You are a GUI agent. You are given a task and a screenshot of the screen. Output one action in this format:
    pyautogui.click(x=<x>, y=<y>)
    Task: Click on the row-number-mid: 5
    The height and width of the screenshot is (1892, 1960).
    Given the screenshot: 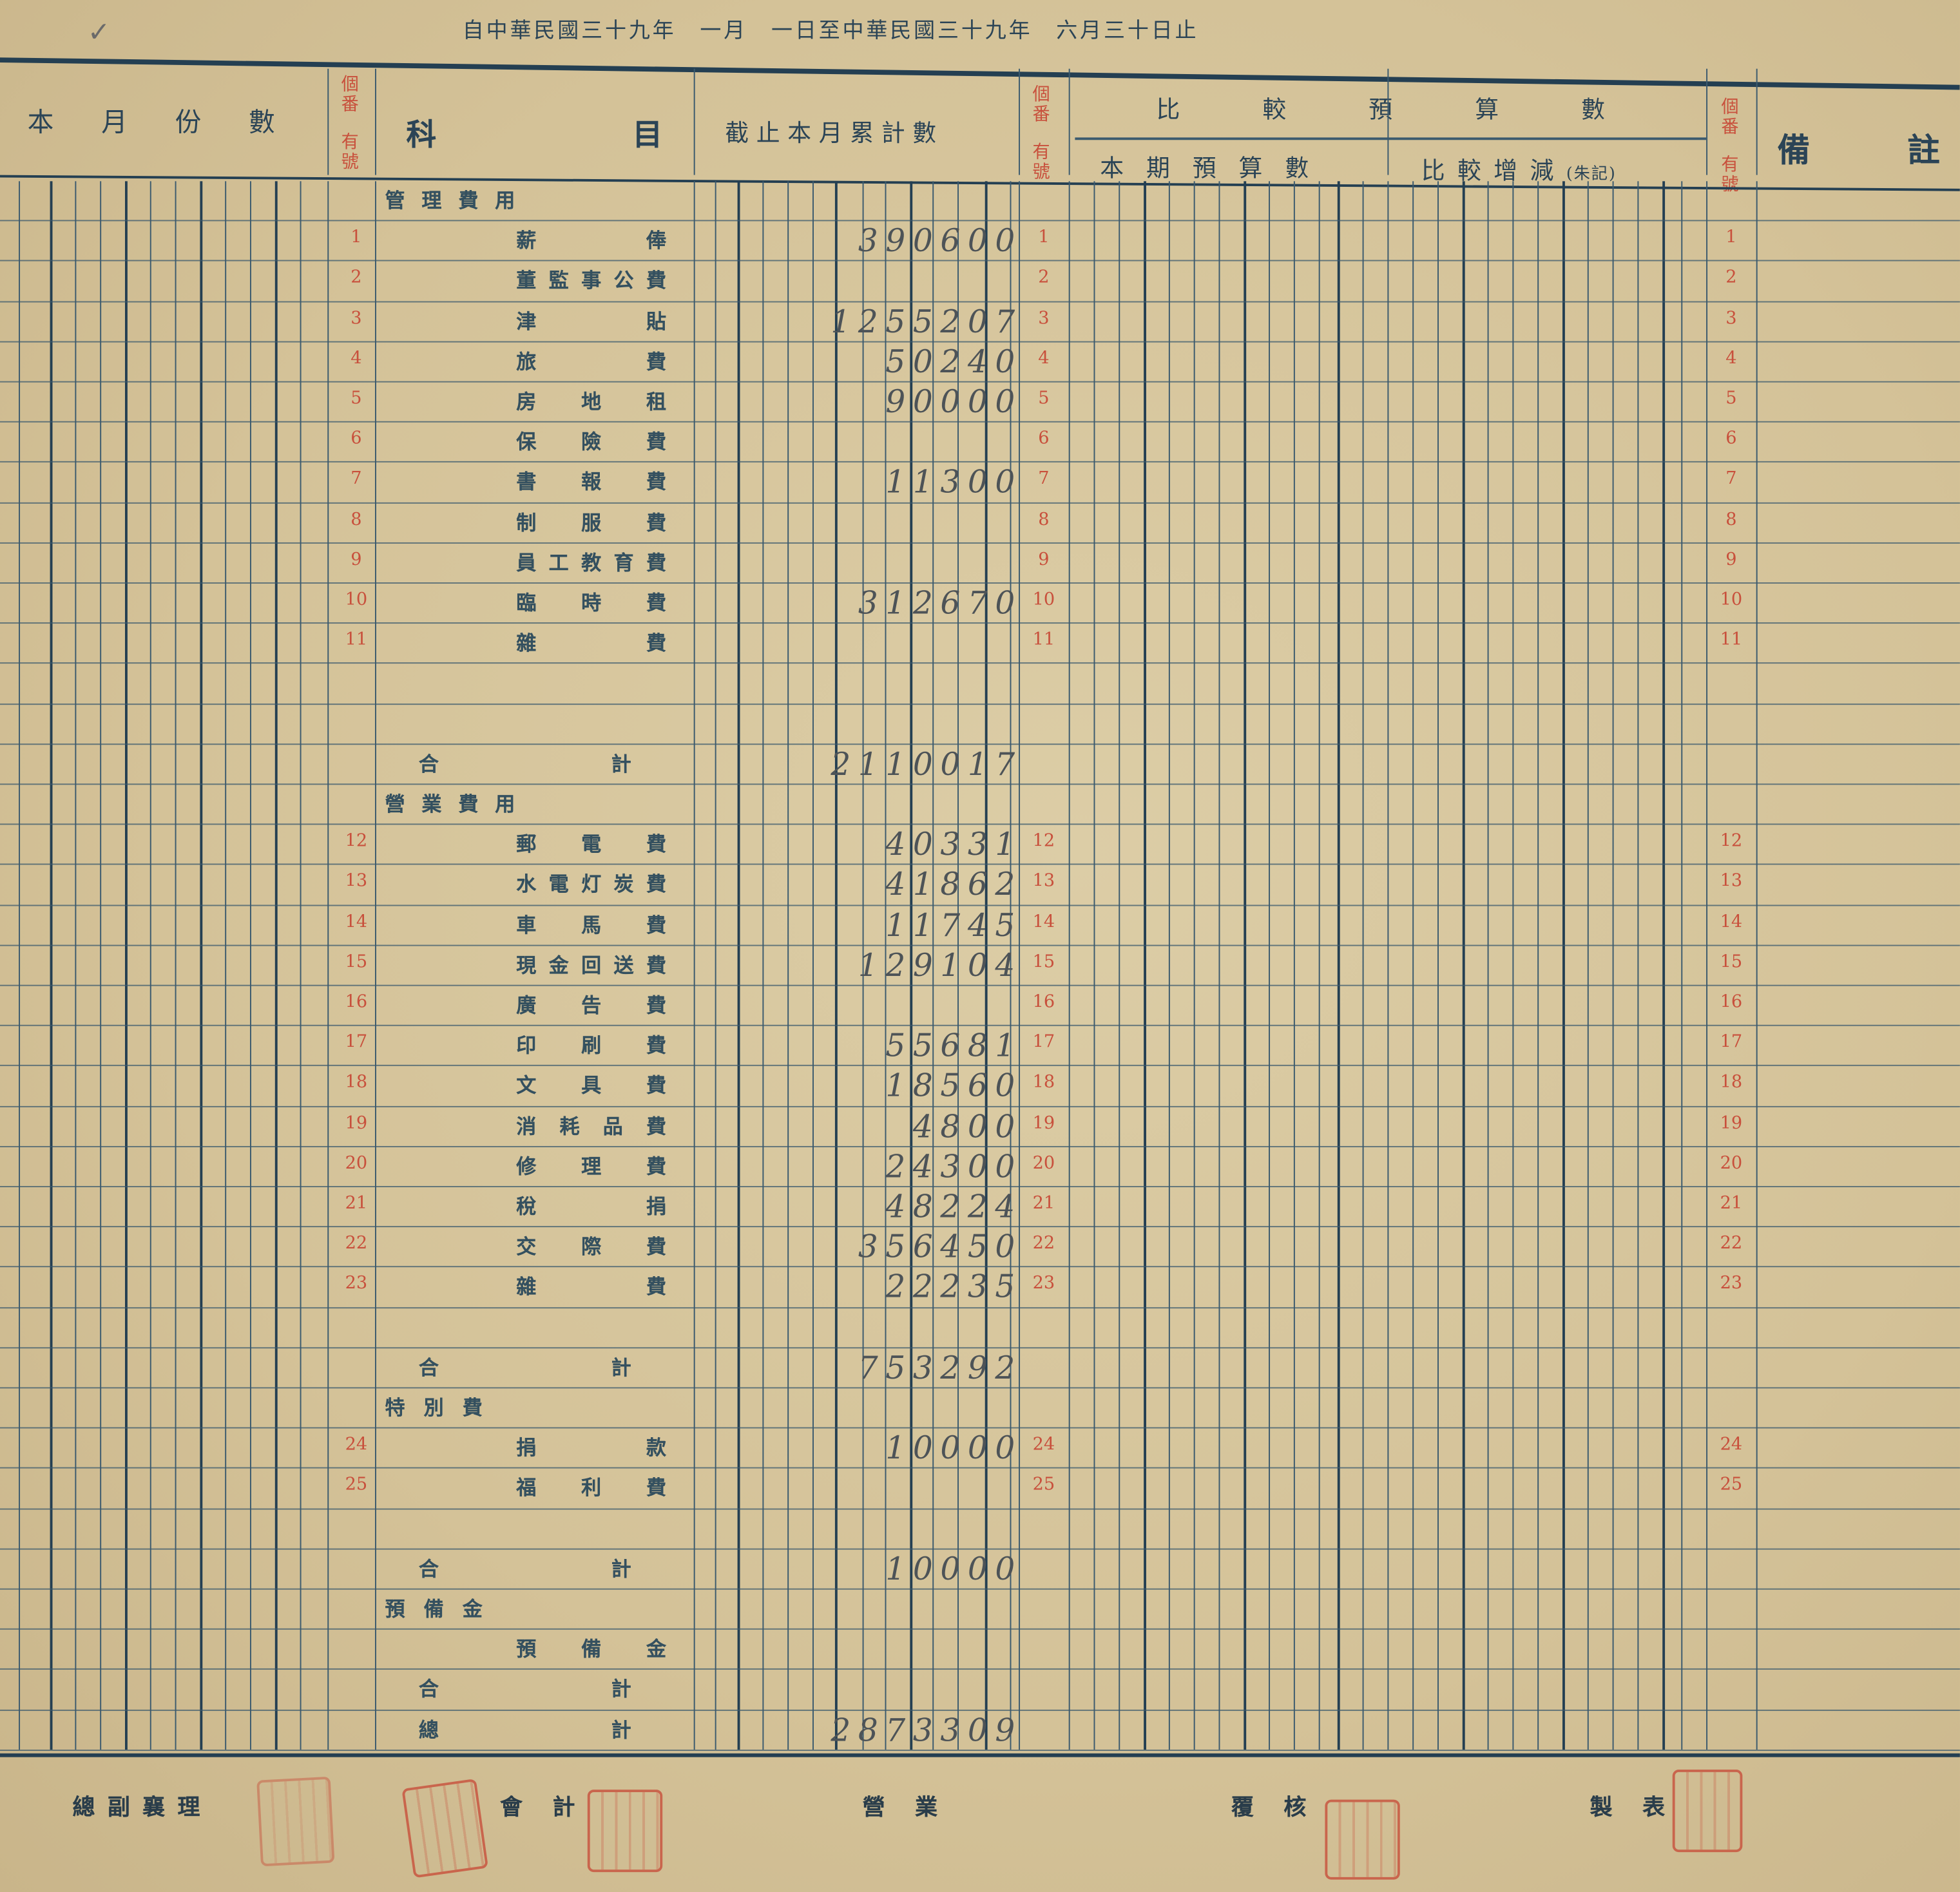 What is the action you would take?
    pyautogui.click(x=1044, y=398)
    